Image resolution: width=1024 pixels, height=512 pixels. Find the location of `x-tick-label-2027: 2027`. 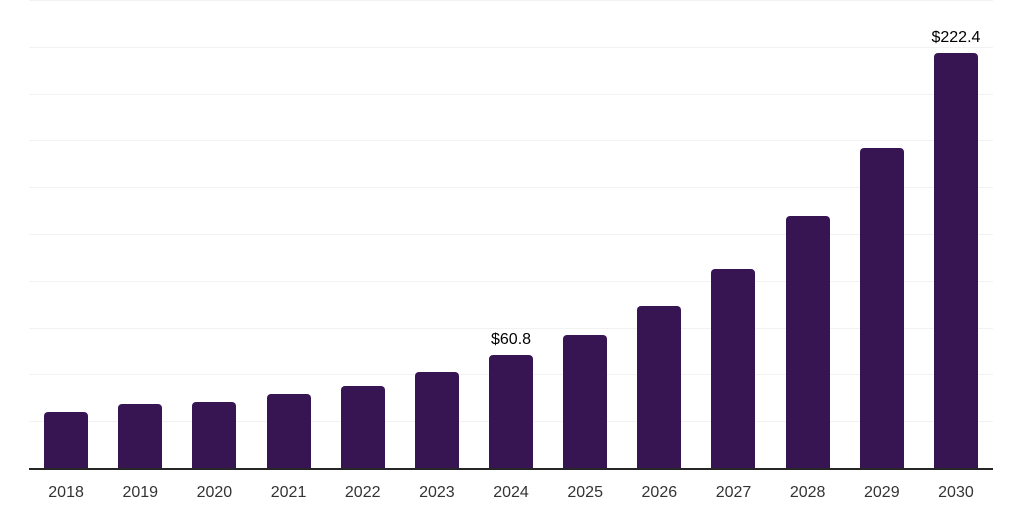

x-tick-label-2027: 2027 is located at coordinates (733, 492).